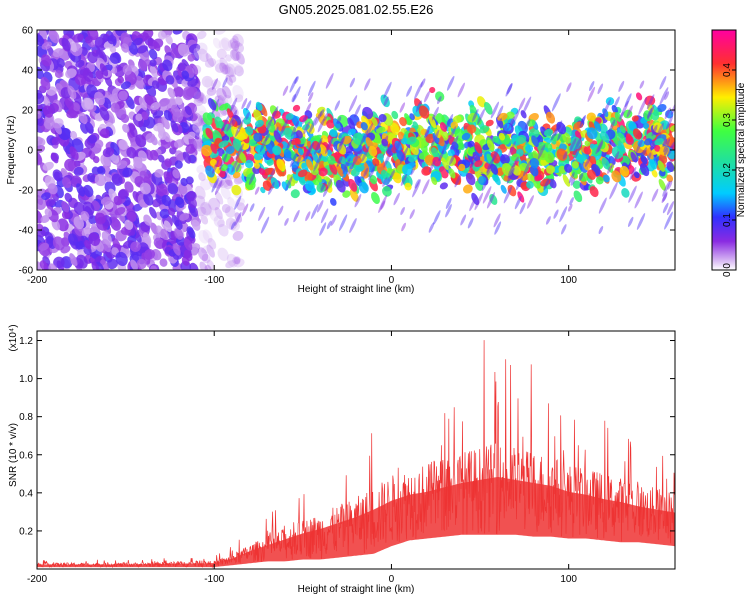 The height and width of the screenshot is (600, 750). I want to click on bottom-y-tick-label: 1.2, so click(26, 341).